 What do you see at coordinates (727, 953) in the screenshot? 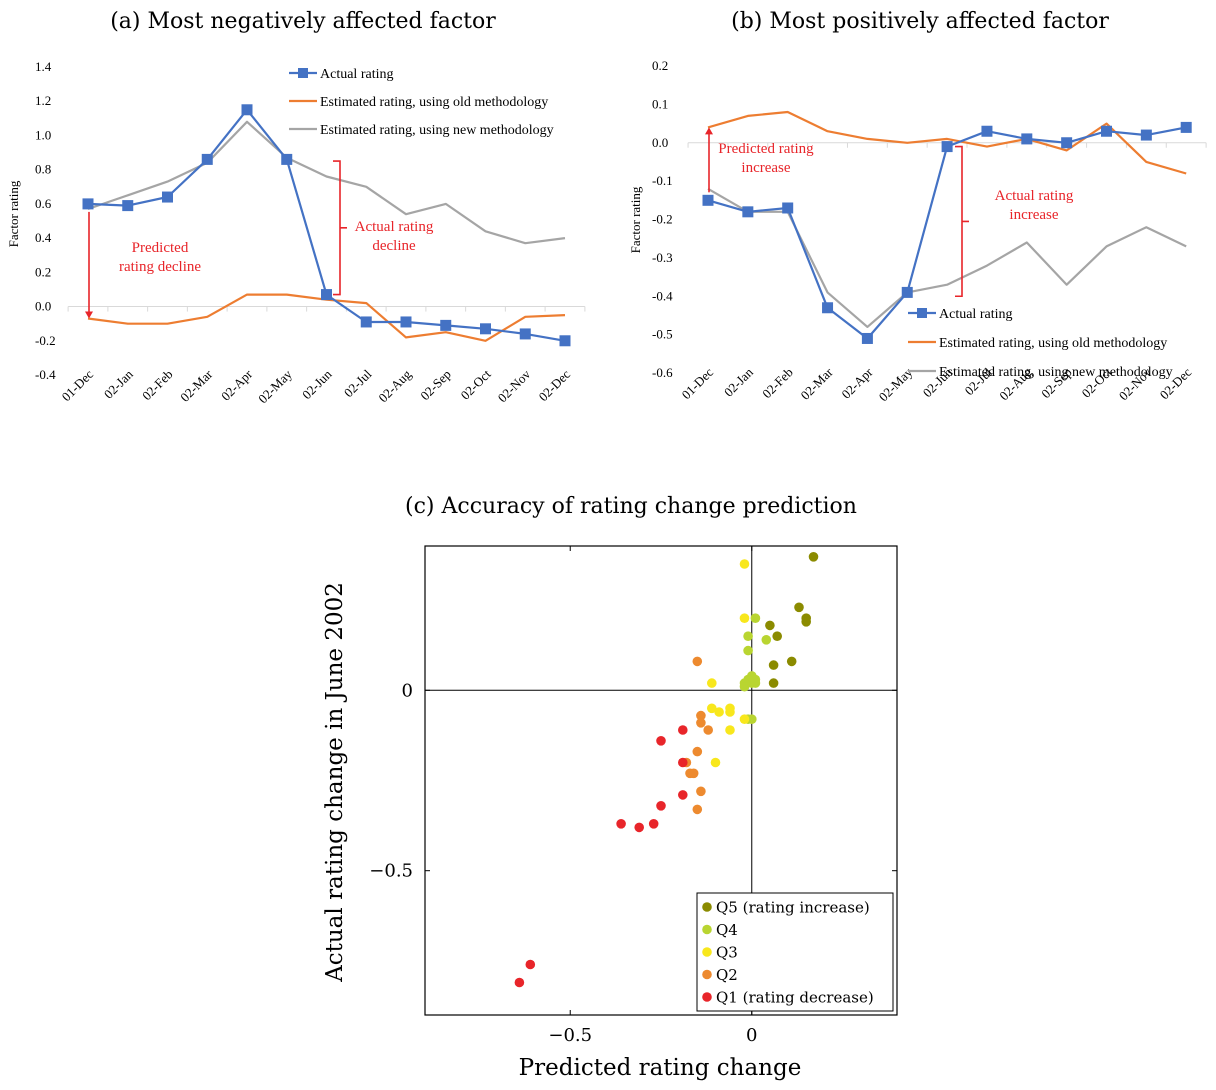
I see `panel-c-legend-label: Q3` at bounding box center [727, 953].